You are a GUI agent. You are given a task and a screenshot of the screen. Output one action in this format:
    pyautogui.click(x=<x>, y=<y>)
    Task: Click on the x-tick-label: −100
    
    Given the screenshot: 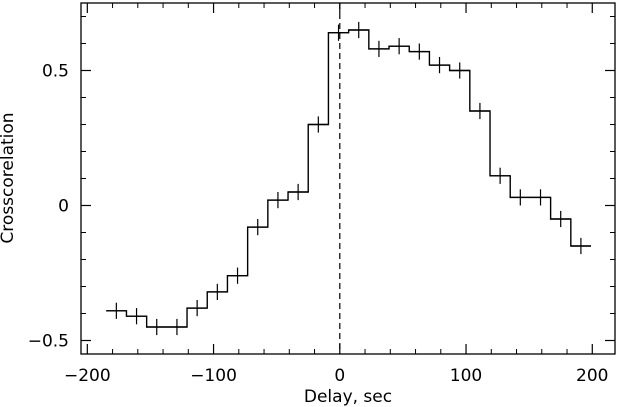 What is the action you would take?
    pyautogui.click(x=213, y=376)
    